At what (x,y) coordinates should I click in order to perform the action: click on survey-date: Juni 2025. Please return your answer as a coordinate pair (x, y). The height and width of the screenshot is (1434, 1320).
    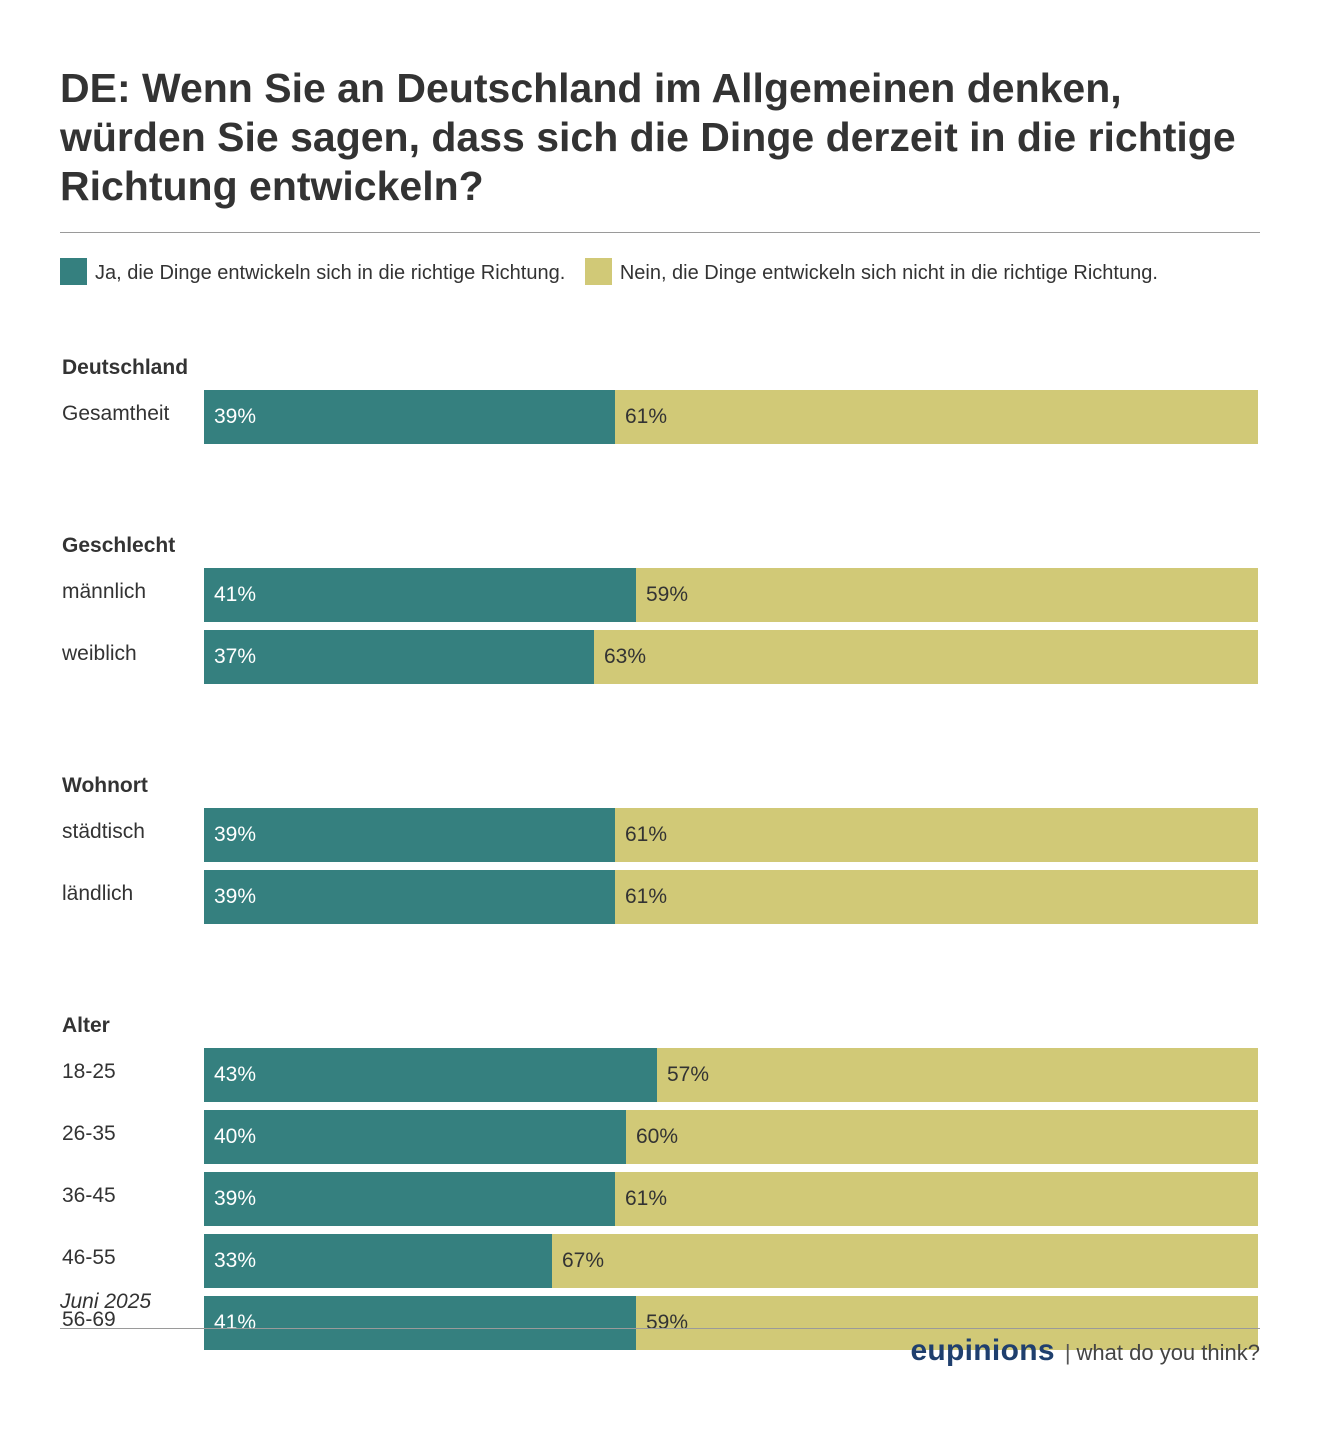
    Looking at the image, I should click on (106, 1301).